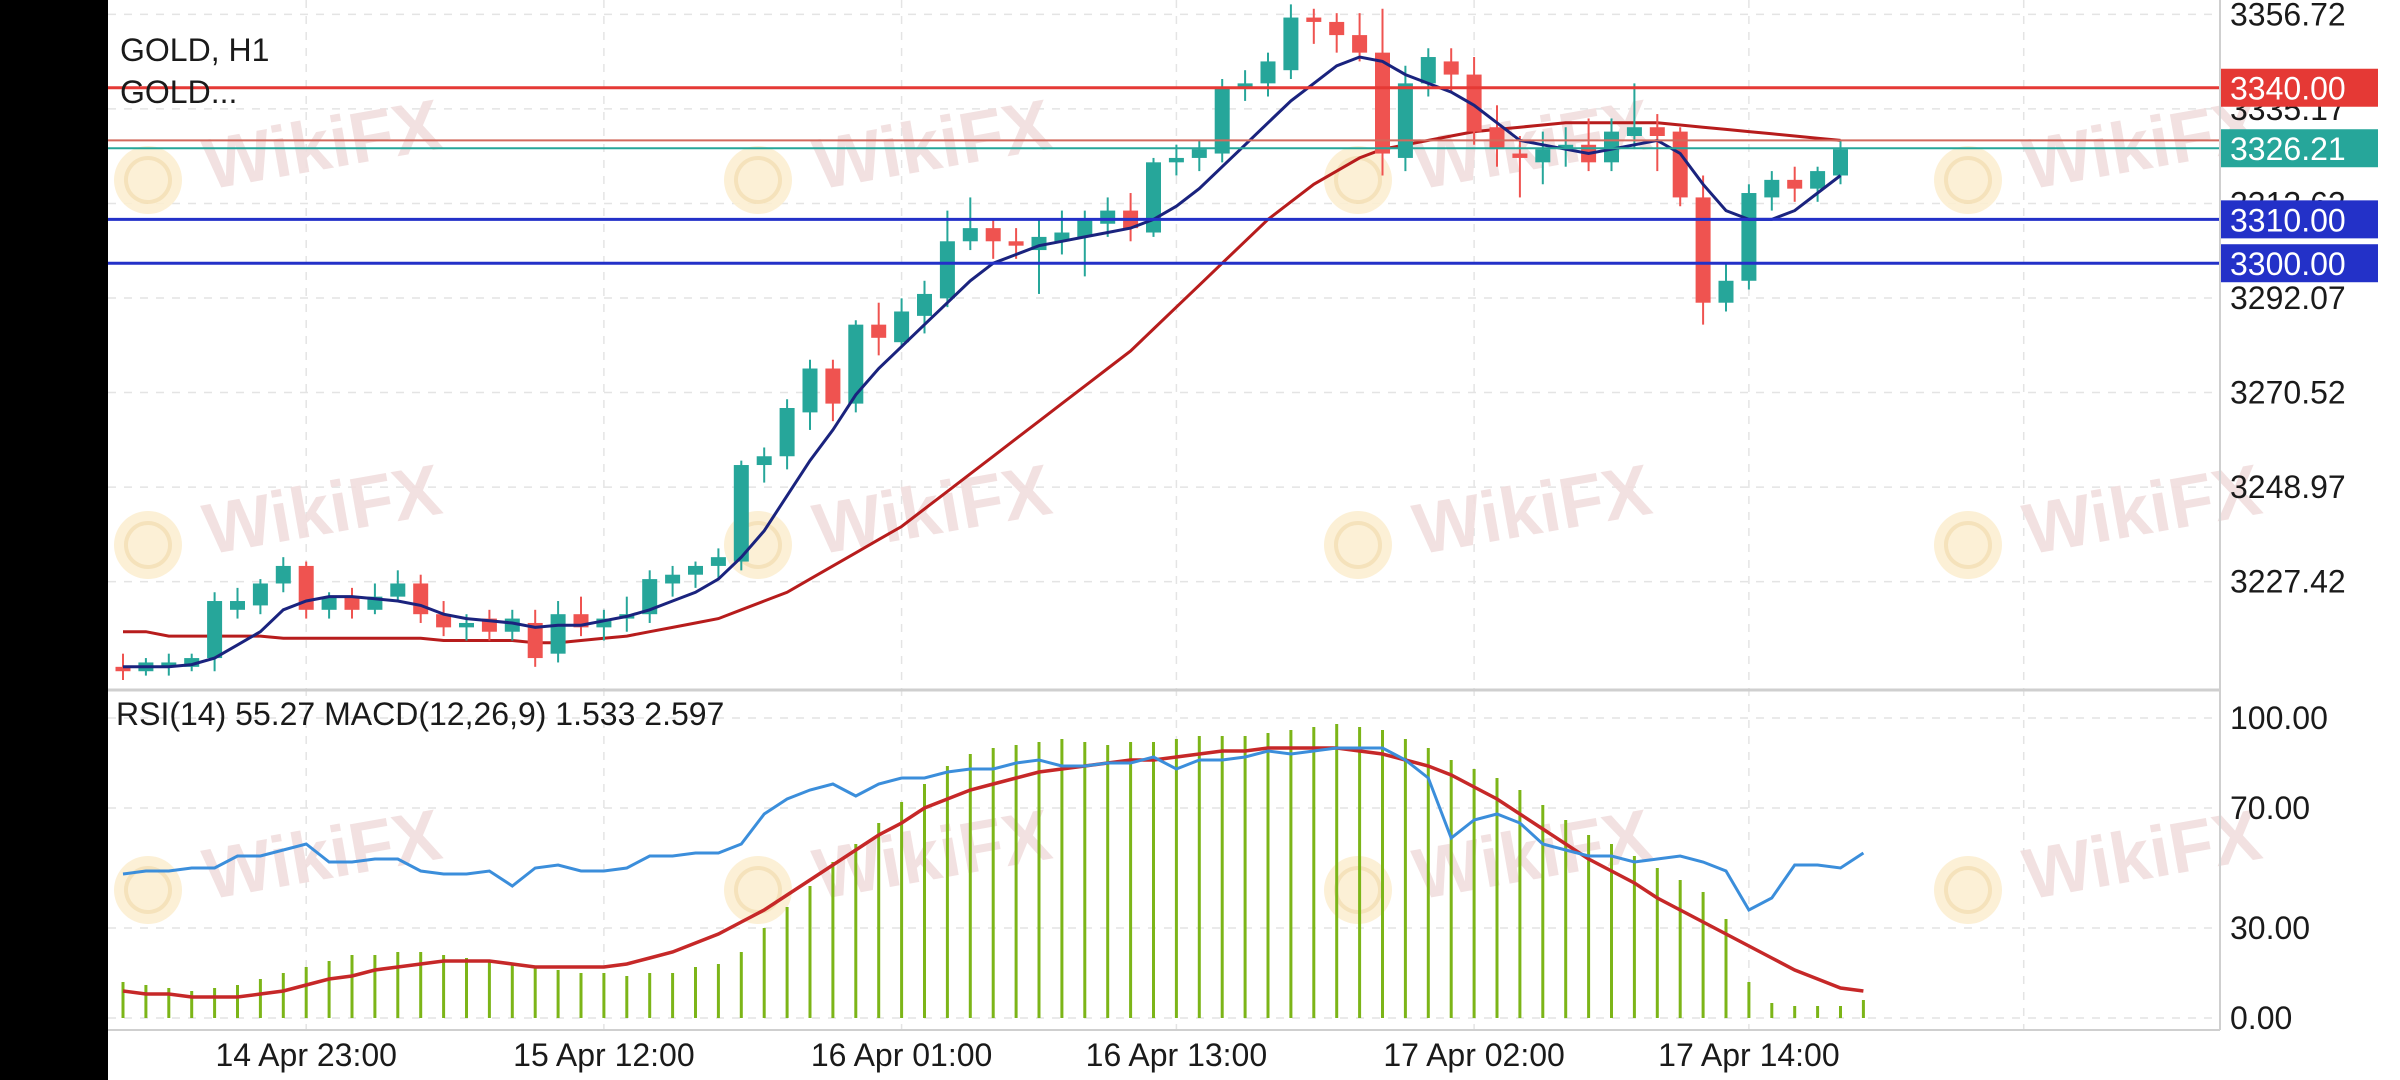 The image size is (2400, 1080). What do you see at coordinates (305, 1055) in the screenshot?
I see `time-tick-label: 14 Apr 23:00` at bounding box center [305, 1055].